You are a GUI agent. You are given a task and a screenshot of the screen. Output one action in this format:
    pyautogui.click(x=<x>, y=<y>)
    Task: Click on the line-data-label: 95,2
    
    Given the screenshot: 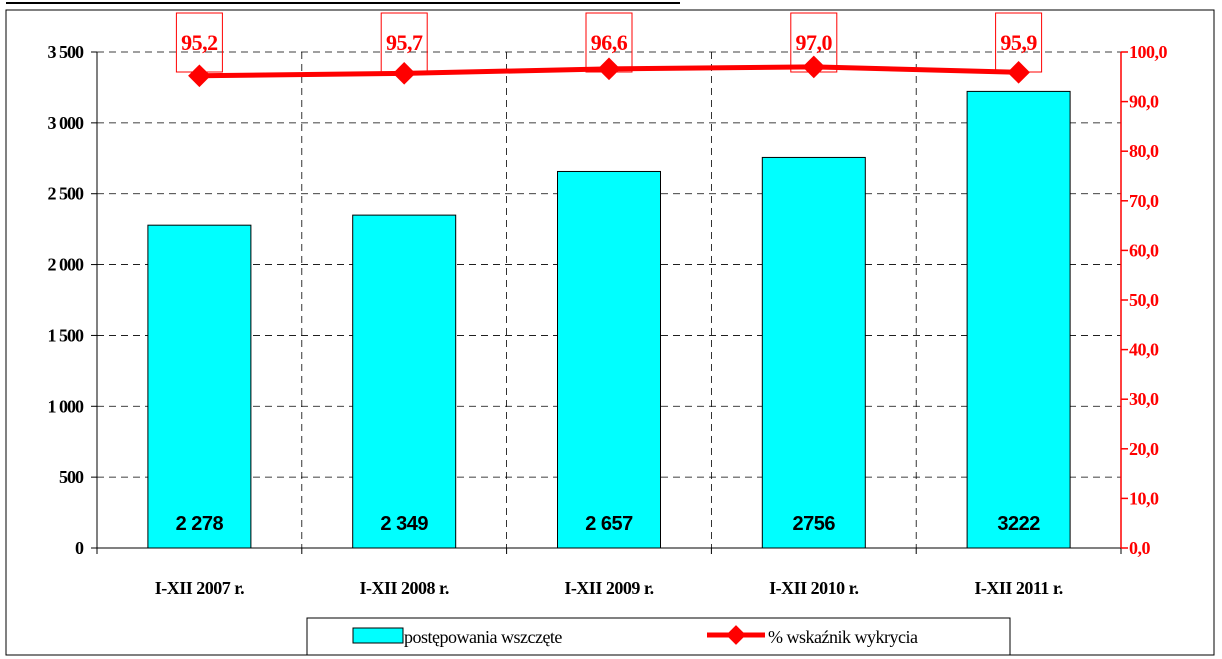 What is the action you would take?
    pyautogui.click(x=199, y=42)
    